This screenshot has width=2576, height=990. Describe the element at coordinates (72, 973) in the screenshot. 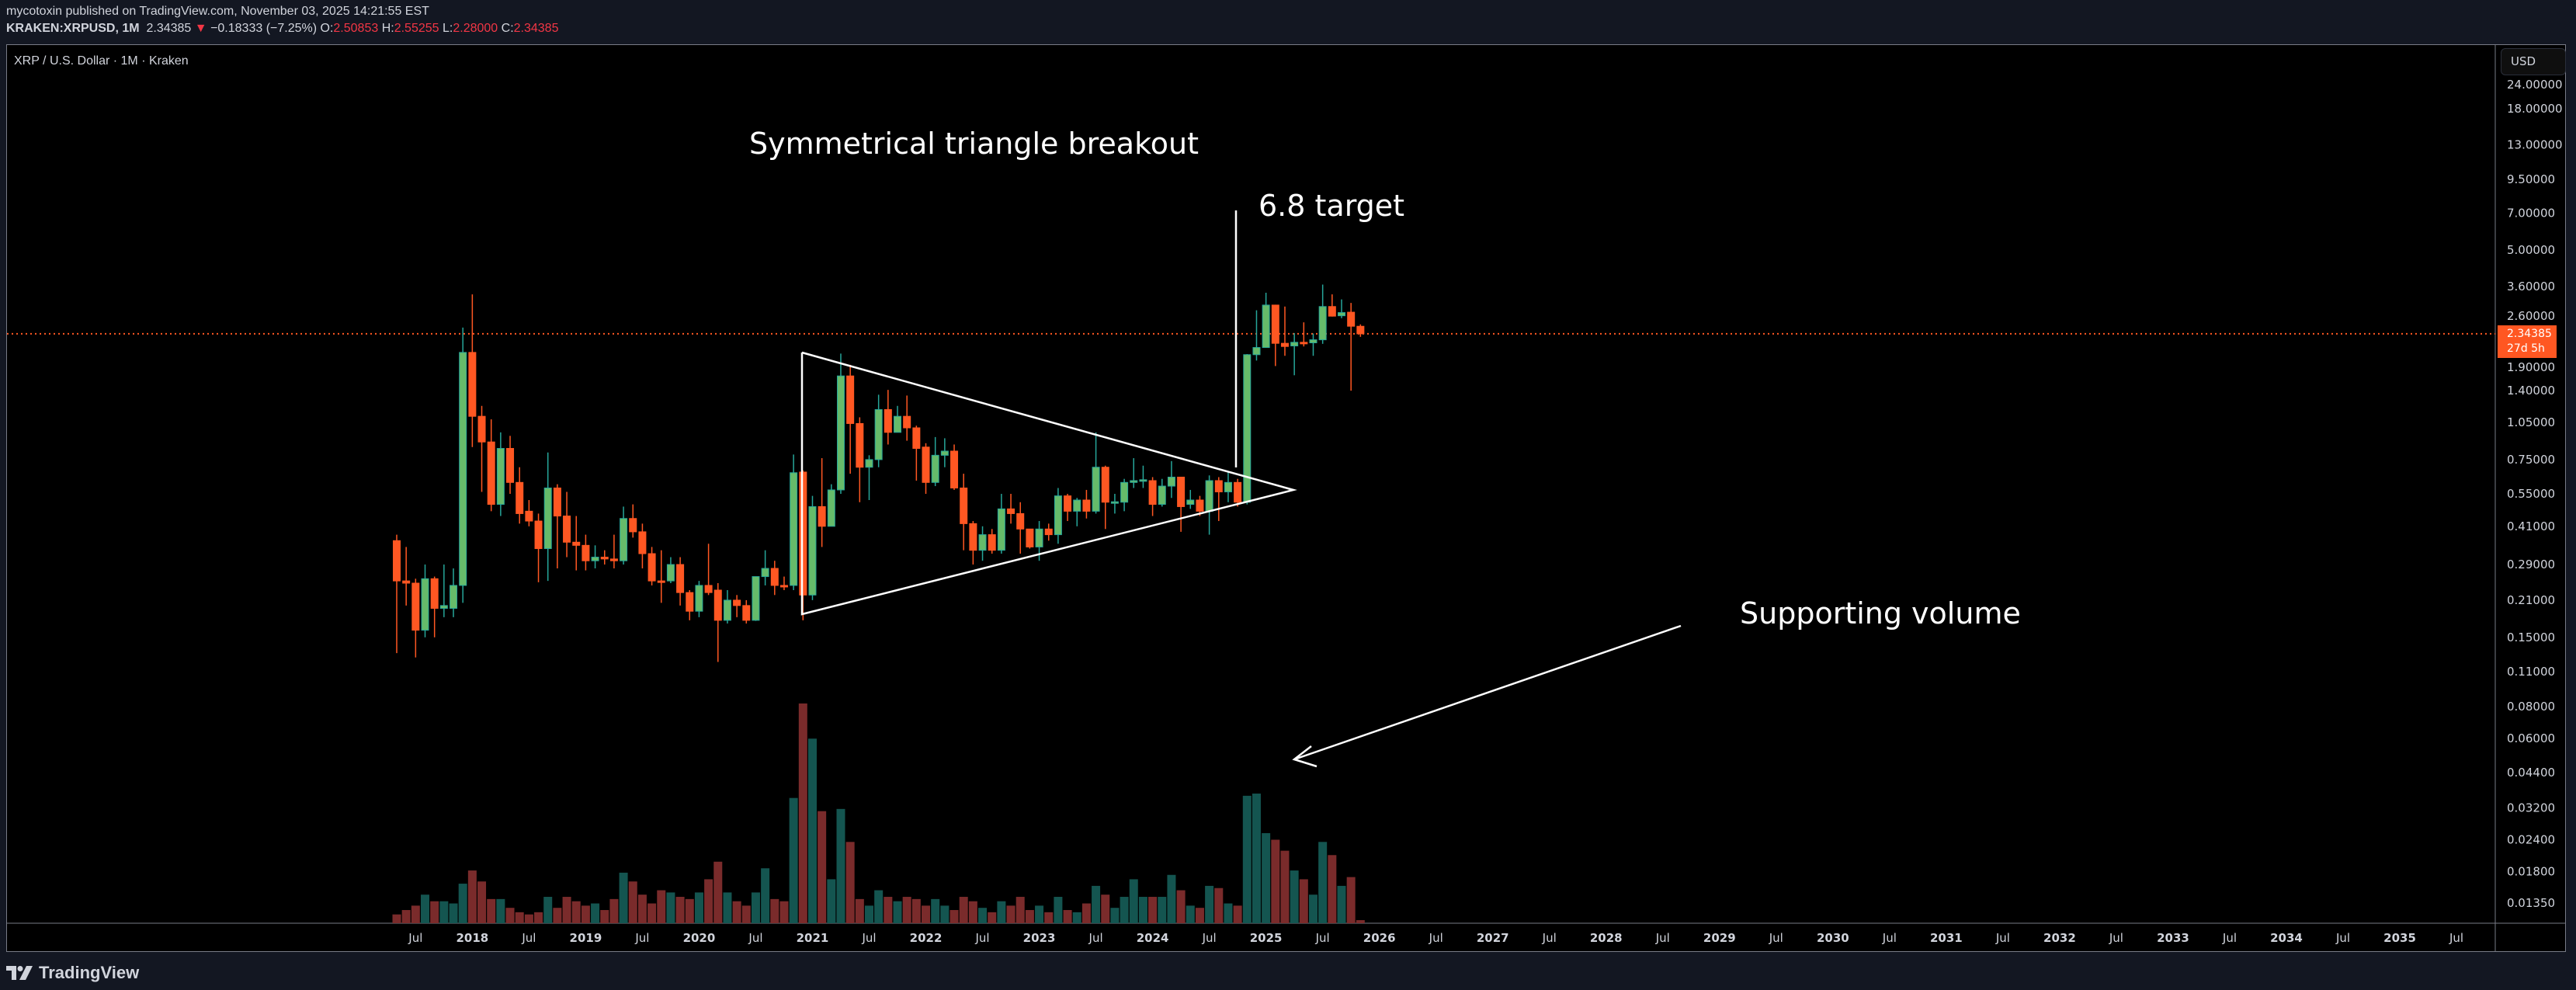

I see `tradingview-logo: TradingView` at that location.